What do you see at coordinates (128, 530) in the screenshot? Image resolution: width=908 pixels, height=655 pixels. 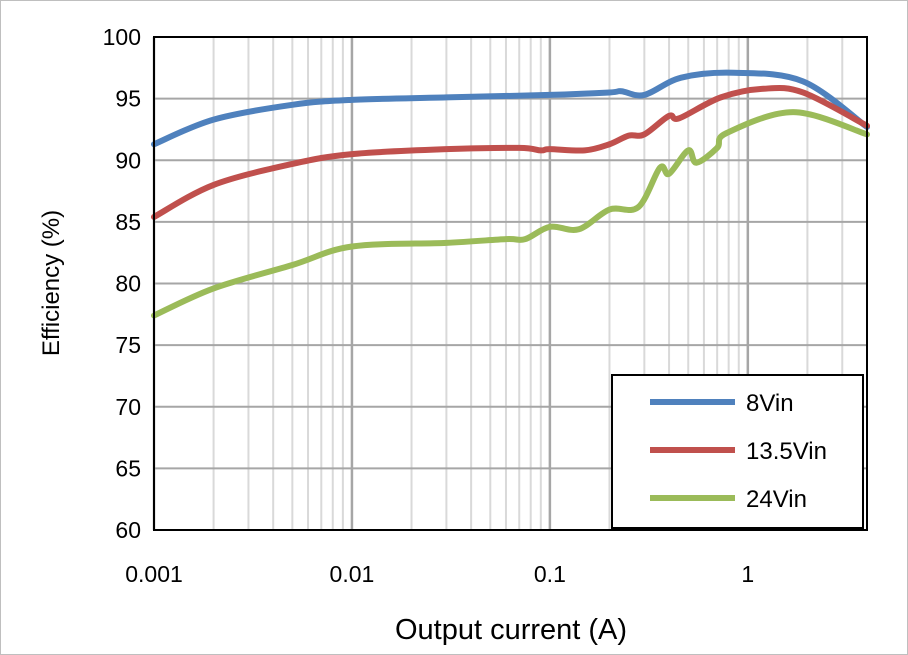 I see `y-tick-label: 60` at bounding box center [128, 530].